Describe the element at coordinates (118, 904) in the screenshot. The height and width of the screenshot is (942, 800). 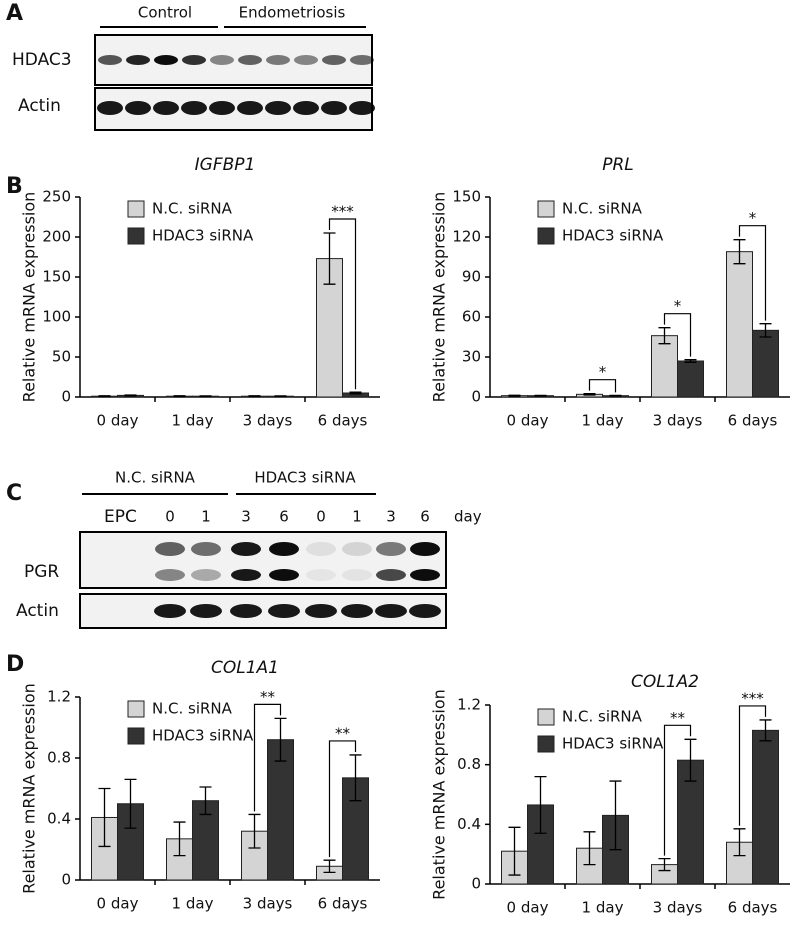
I see `x-tick-label: 0 day` at that location.